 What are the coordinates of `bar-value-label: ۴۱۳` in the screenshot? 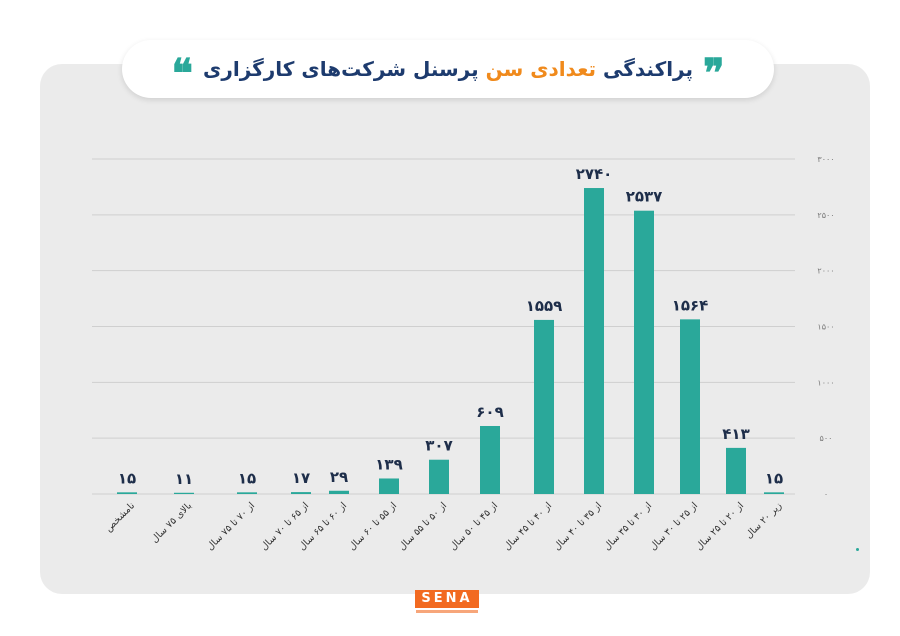 It's located at (735, 434).